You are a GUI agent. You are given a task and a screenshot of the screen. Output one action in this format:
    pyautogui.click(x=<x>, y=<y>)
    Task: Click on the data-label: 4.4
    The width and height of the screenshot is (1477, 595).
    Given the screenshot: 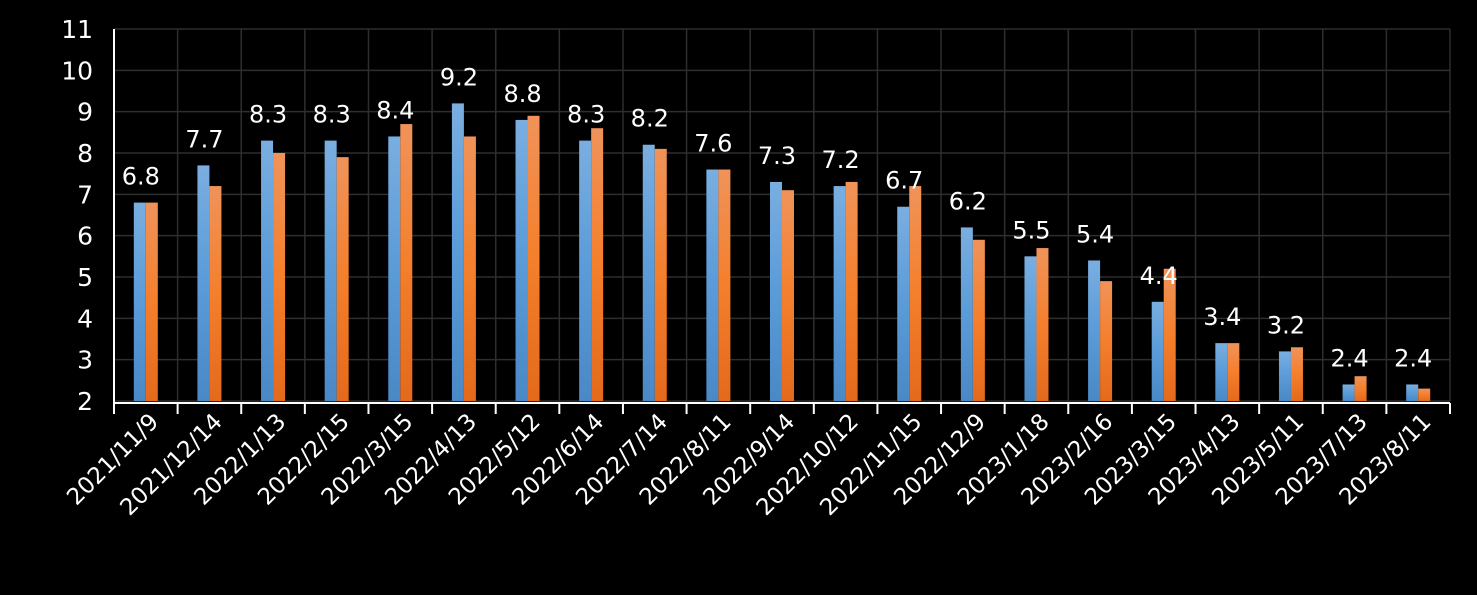 What is the action you would take?
    pyautogui.click(x=1159, y=276)
    